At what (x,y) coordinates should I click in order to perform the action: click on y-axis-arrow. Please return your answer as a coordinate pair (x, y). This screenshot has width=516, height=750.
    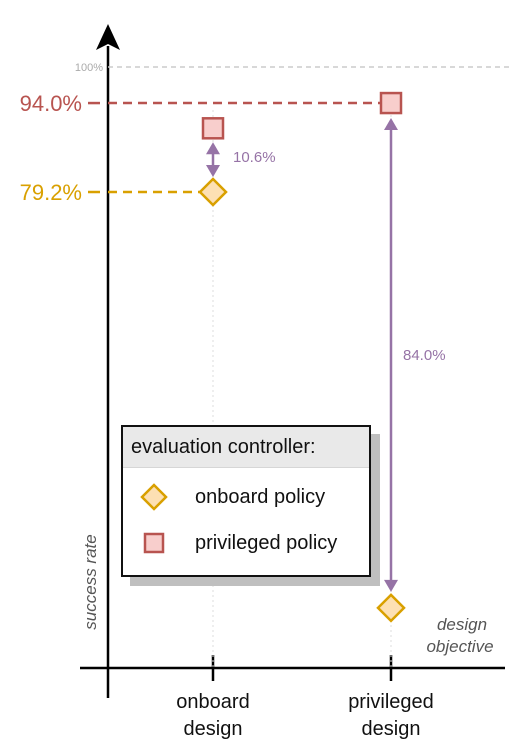
    Looking at the image, I should click on (108, 37).